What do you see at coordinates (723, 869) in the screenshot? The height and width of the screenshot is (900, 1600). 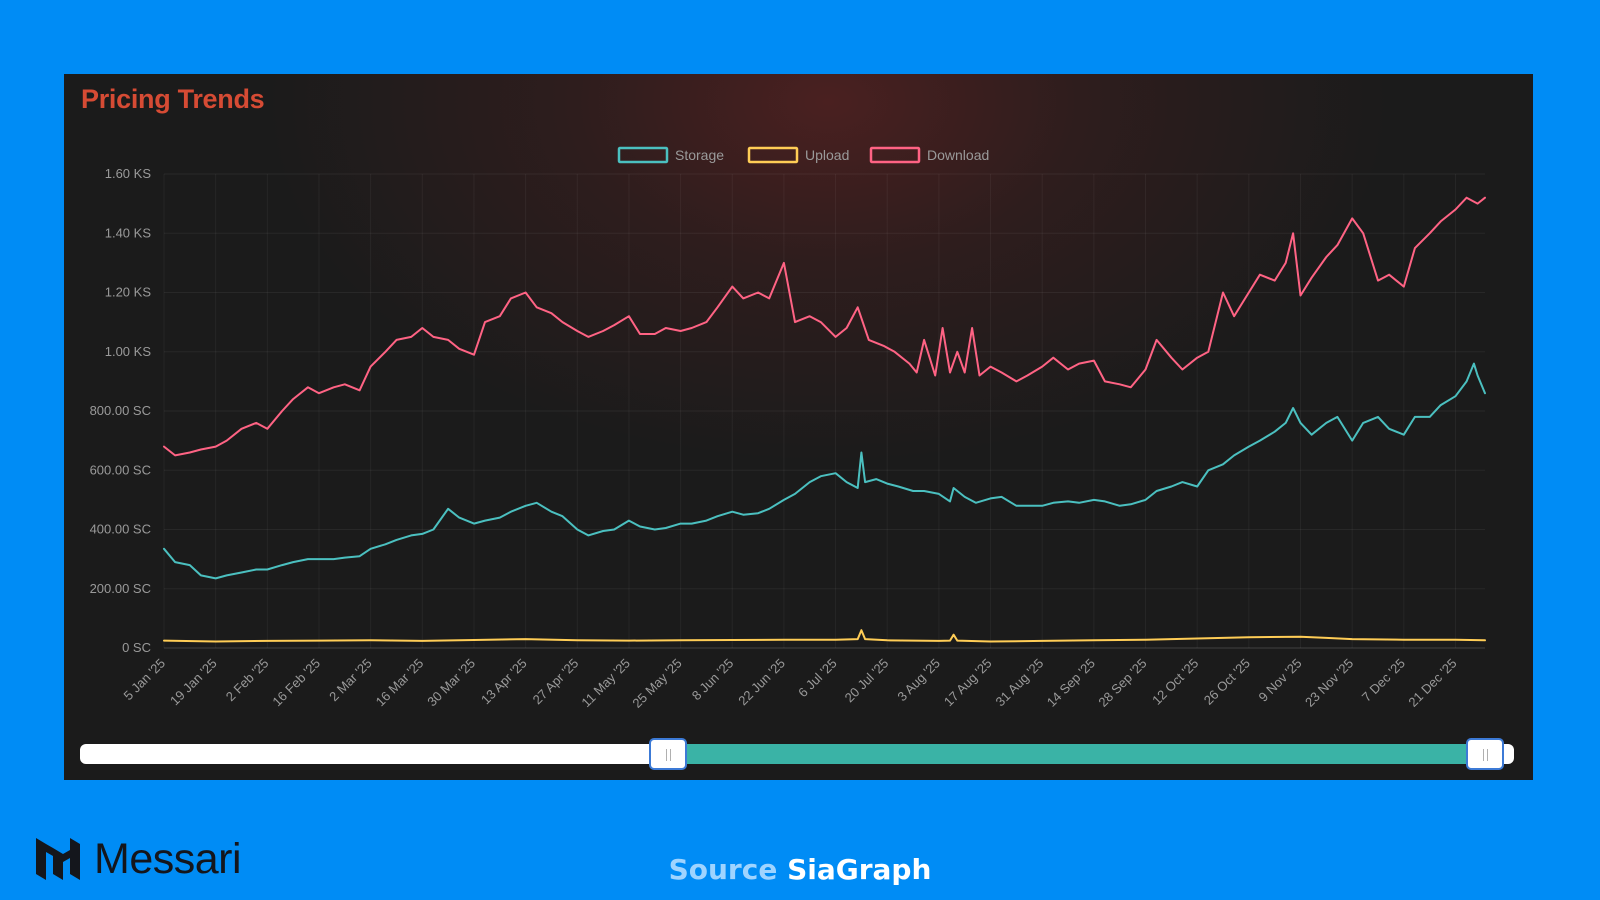 I see `source-label: Source` at bounding box center [723, 869].